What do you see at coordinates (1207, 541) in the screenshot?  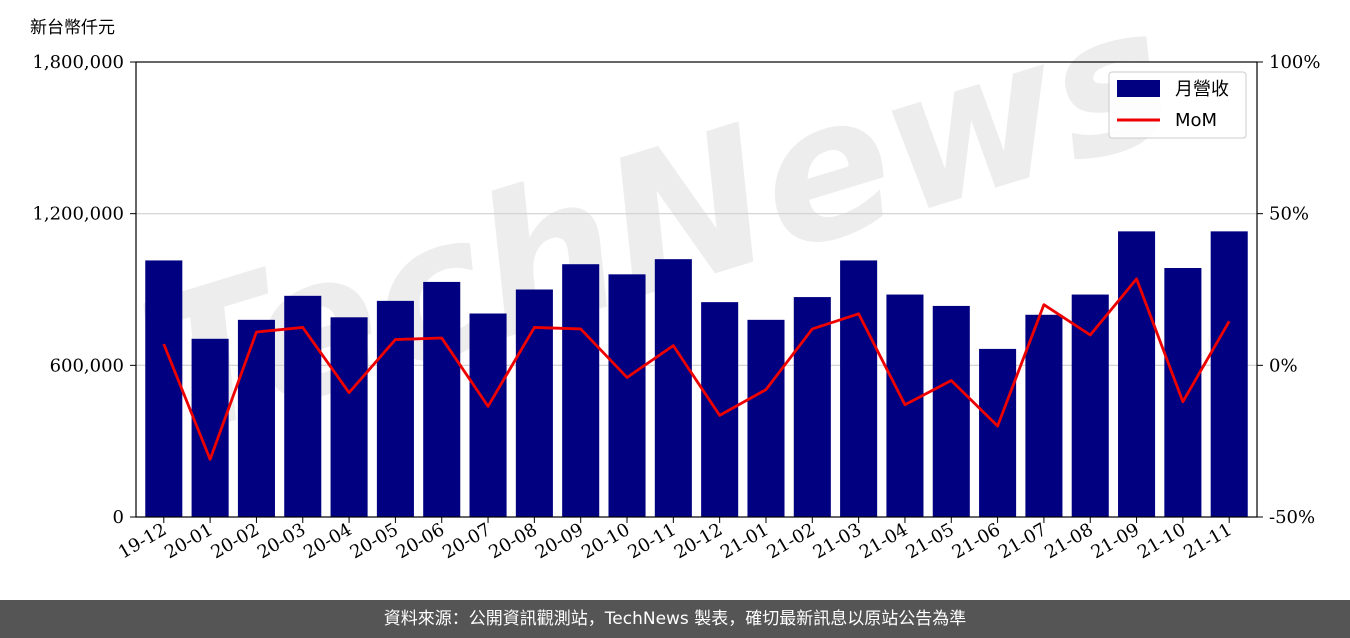 I see `x-tick-label: 21-11` at bounding box center [1207, 541].